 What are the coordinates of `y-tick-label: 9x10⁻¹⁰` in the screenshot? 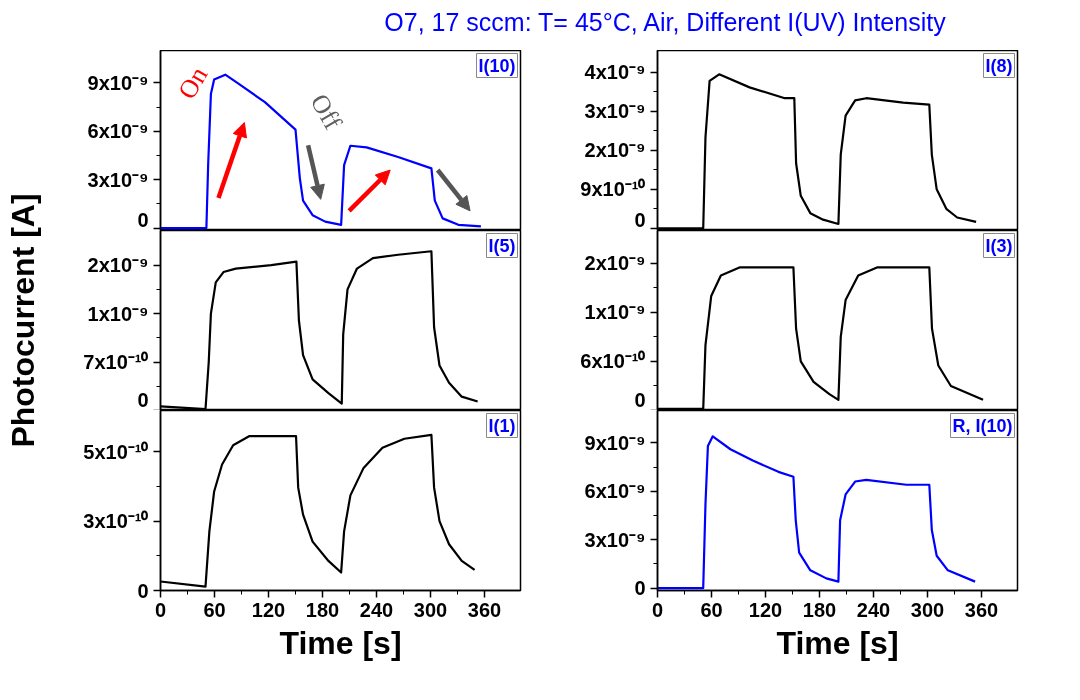 It's located at (613, 189).